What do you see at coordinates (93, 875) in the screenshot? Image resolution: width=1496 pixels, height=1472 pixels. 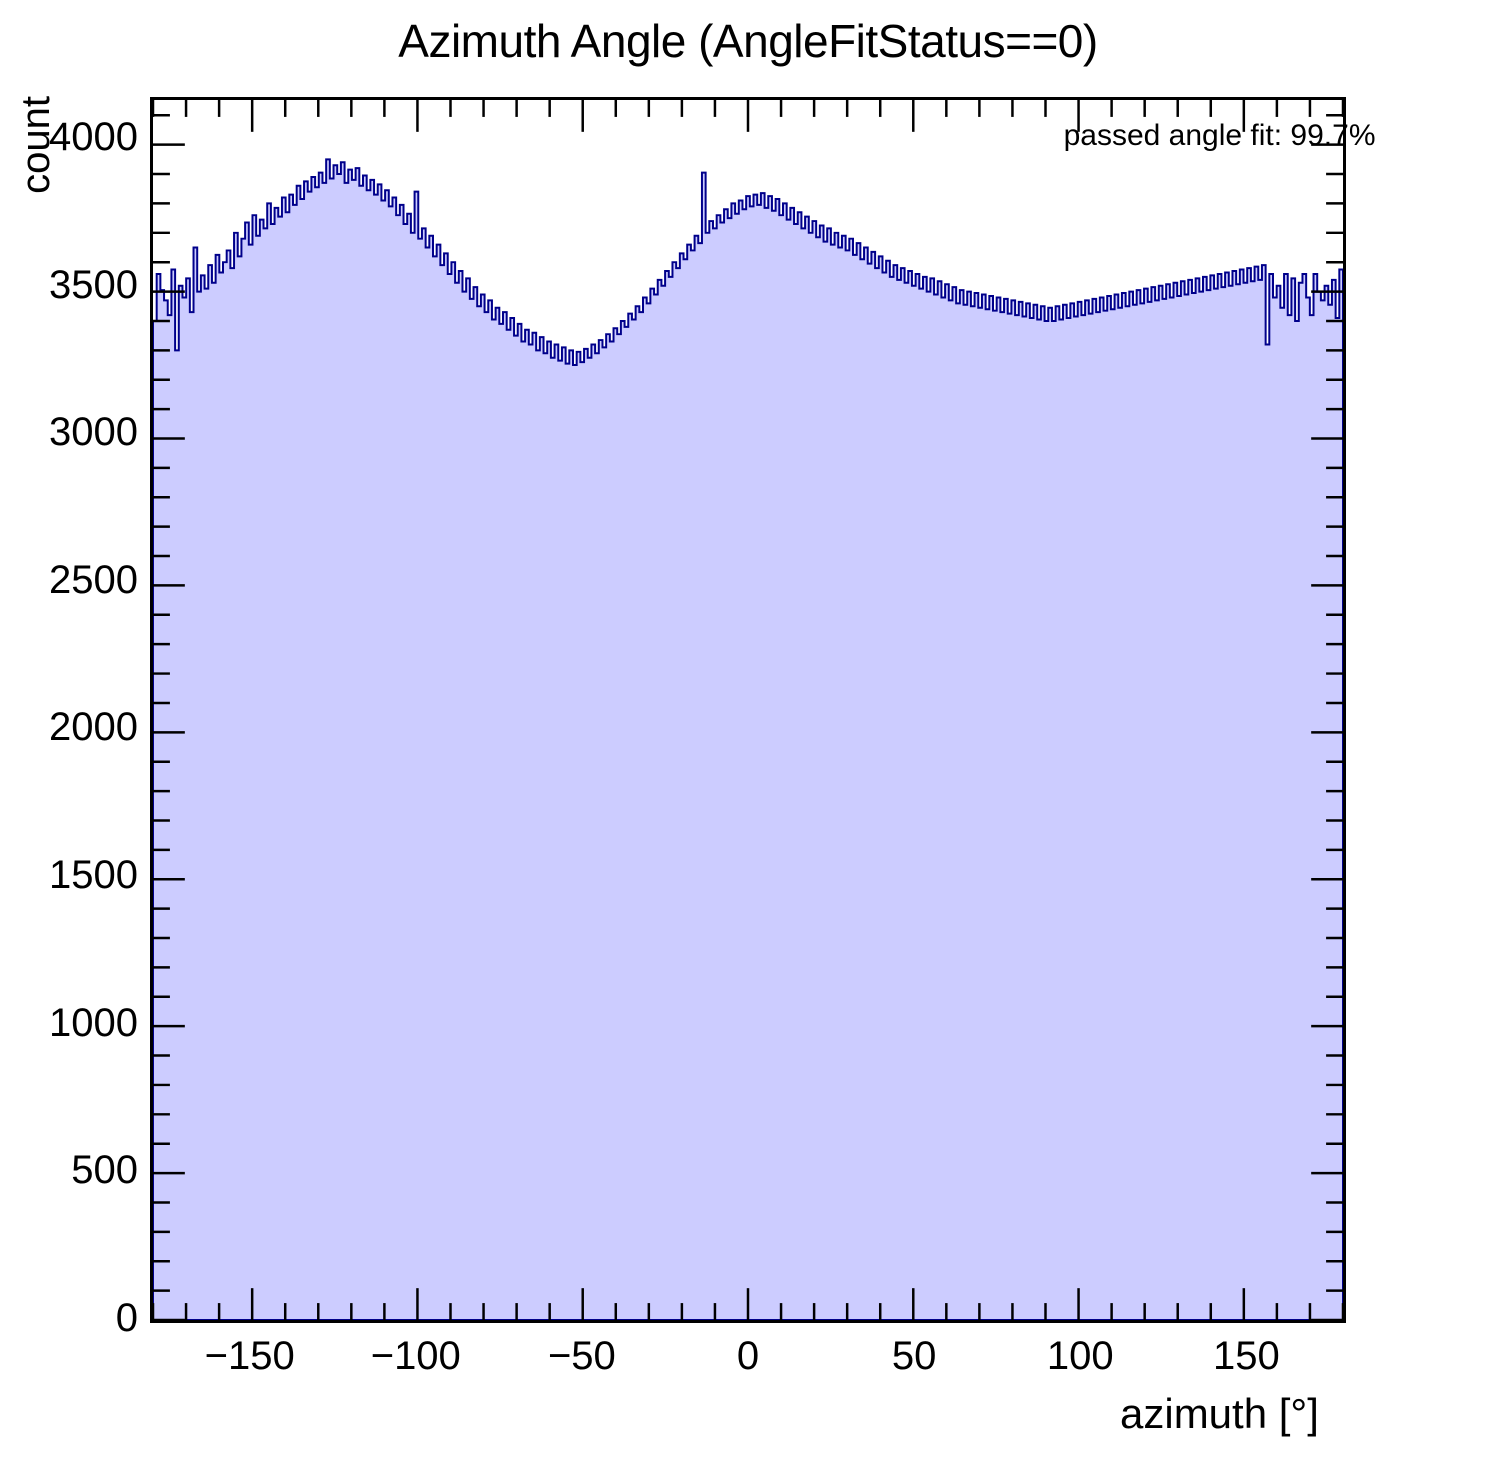 I see `y-tick-label: 1500` at bounding box center [93, 875].